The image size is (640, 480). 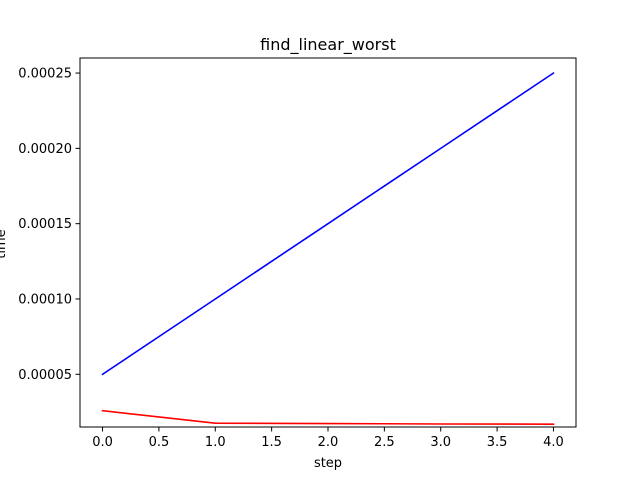 What do you see at coordinates (4, 243) in the screenshot?
I see `y-axis-label: time` at bounding box center [4, 243].